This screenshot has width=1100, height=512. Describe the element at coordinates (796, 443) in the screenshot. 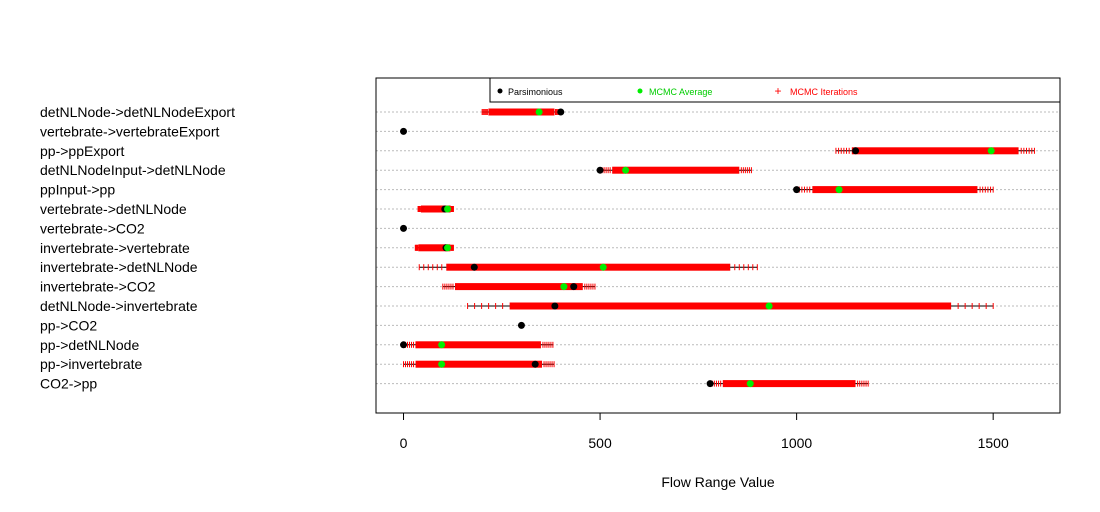

I see `x-tick-label: 1000` at that location.